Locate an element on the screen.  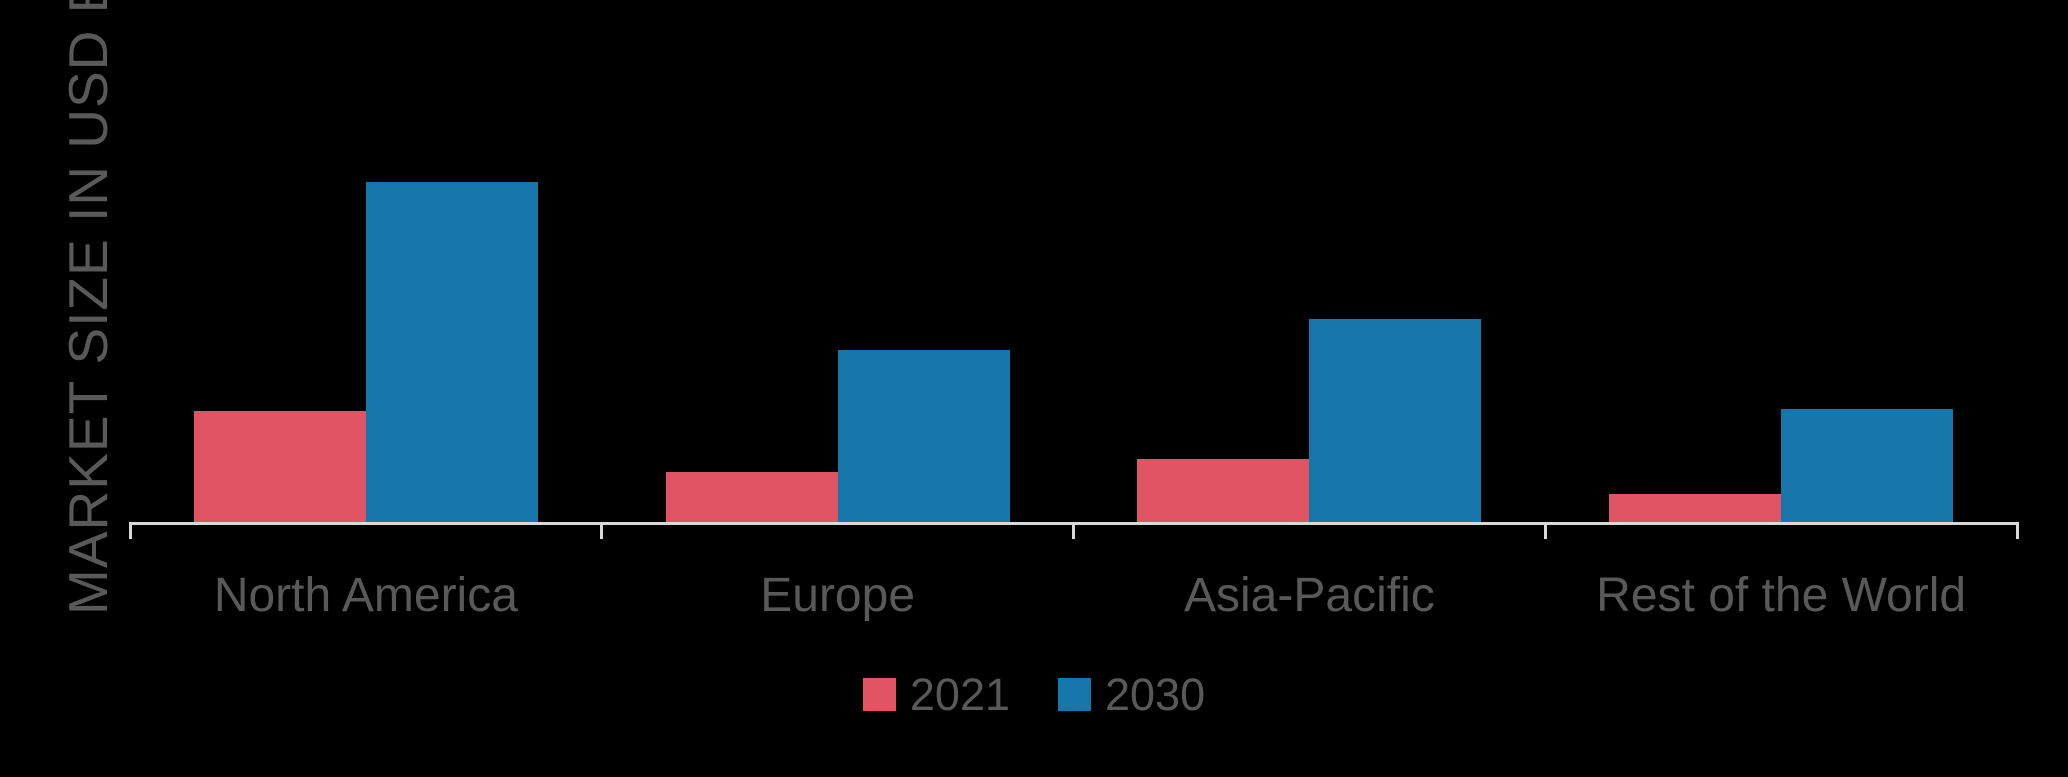
x-axis-label-north-america: North America is located at coordinates (365, 595).